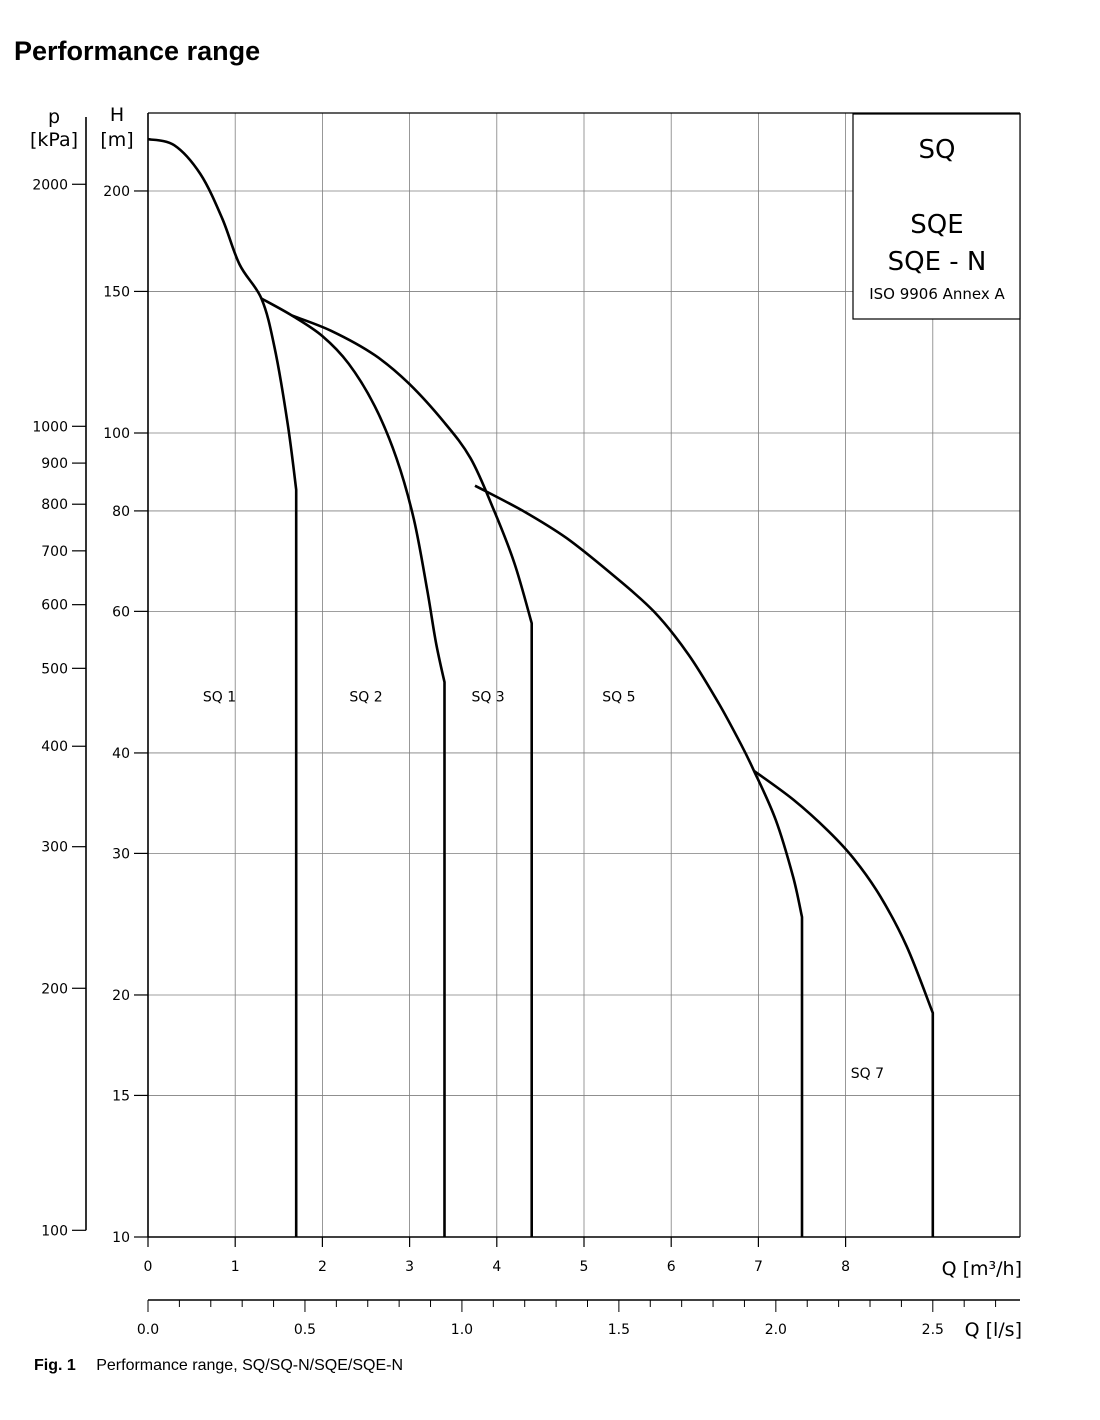 This screenshot has width=1100, height=1420. I want to click on y-axis-unit-p: [kPa], so click(54, 140).